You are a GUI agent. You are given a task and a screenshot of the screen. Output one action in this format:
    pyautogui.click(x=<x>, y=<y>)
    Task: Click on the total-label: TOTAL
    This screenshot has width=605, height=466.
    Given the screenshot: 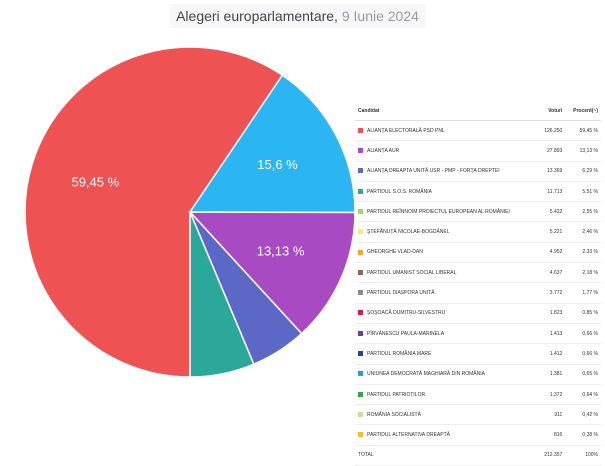 What is the action you would take?
    pyautogui.click(x=446, y=455)
    